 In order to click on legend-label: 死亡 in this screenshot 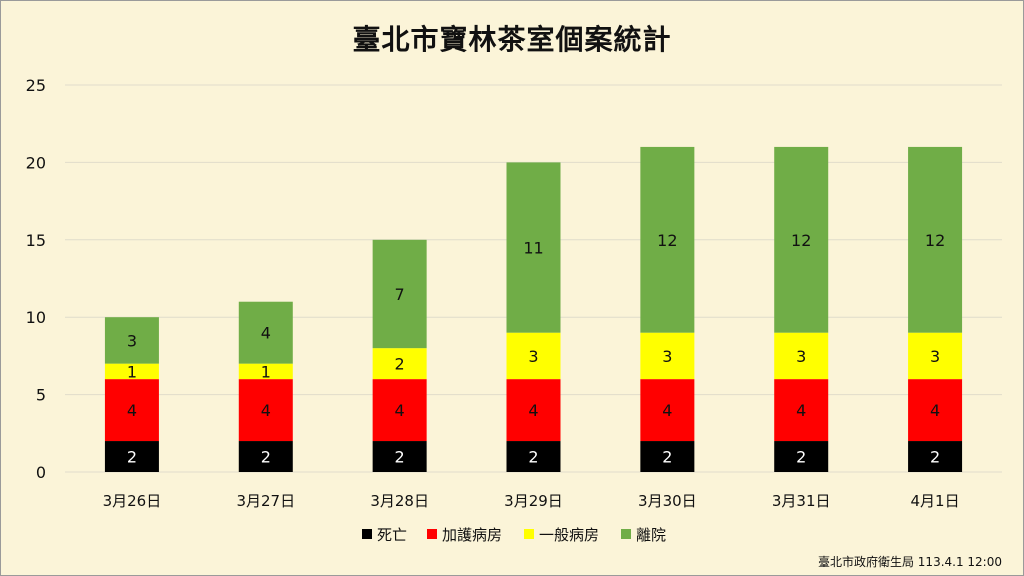, I will do `click(392, 535)`.